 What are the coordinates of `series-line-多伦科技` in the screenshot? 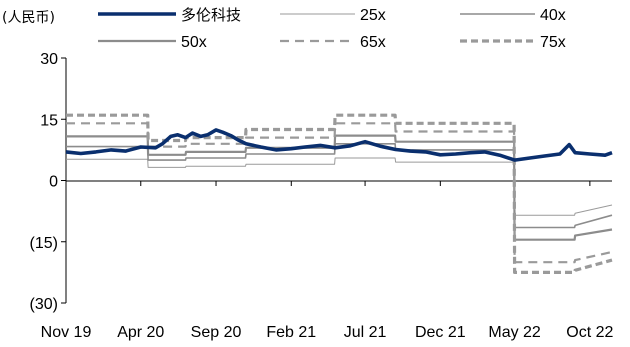 It's located at (339, 145).